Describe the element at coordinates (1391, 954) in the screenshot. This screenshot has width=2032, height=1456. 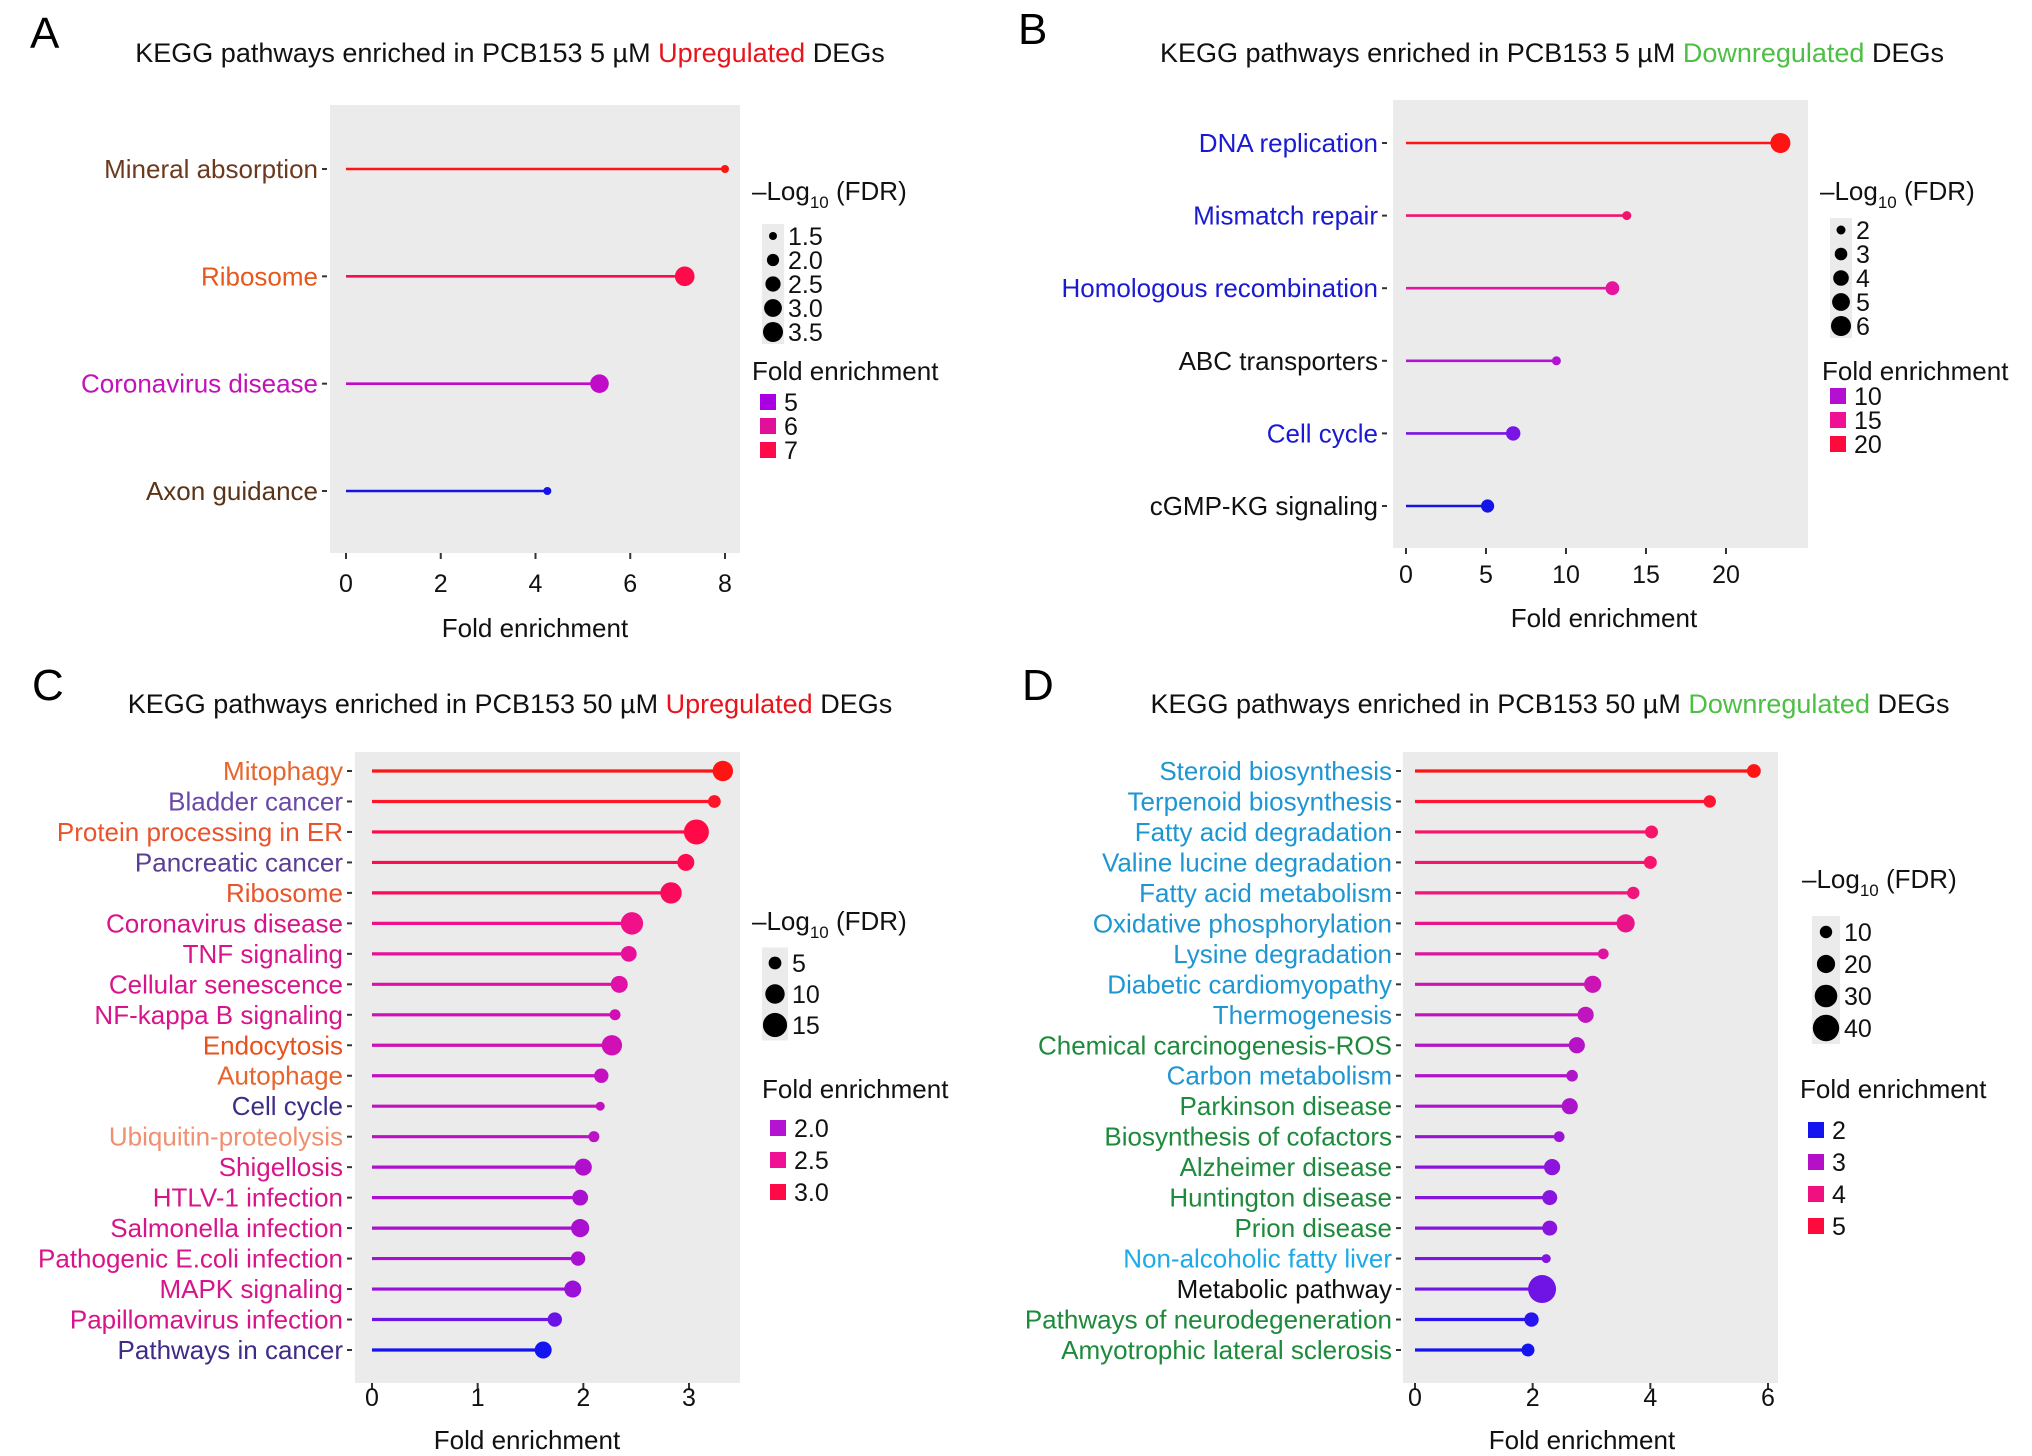
I see `lollipop-row: Lysine degradation` at that location.